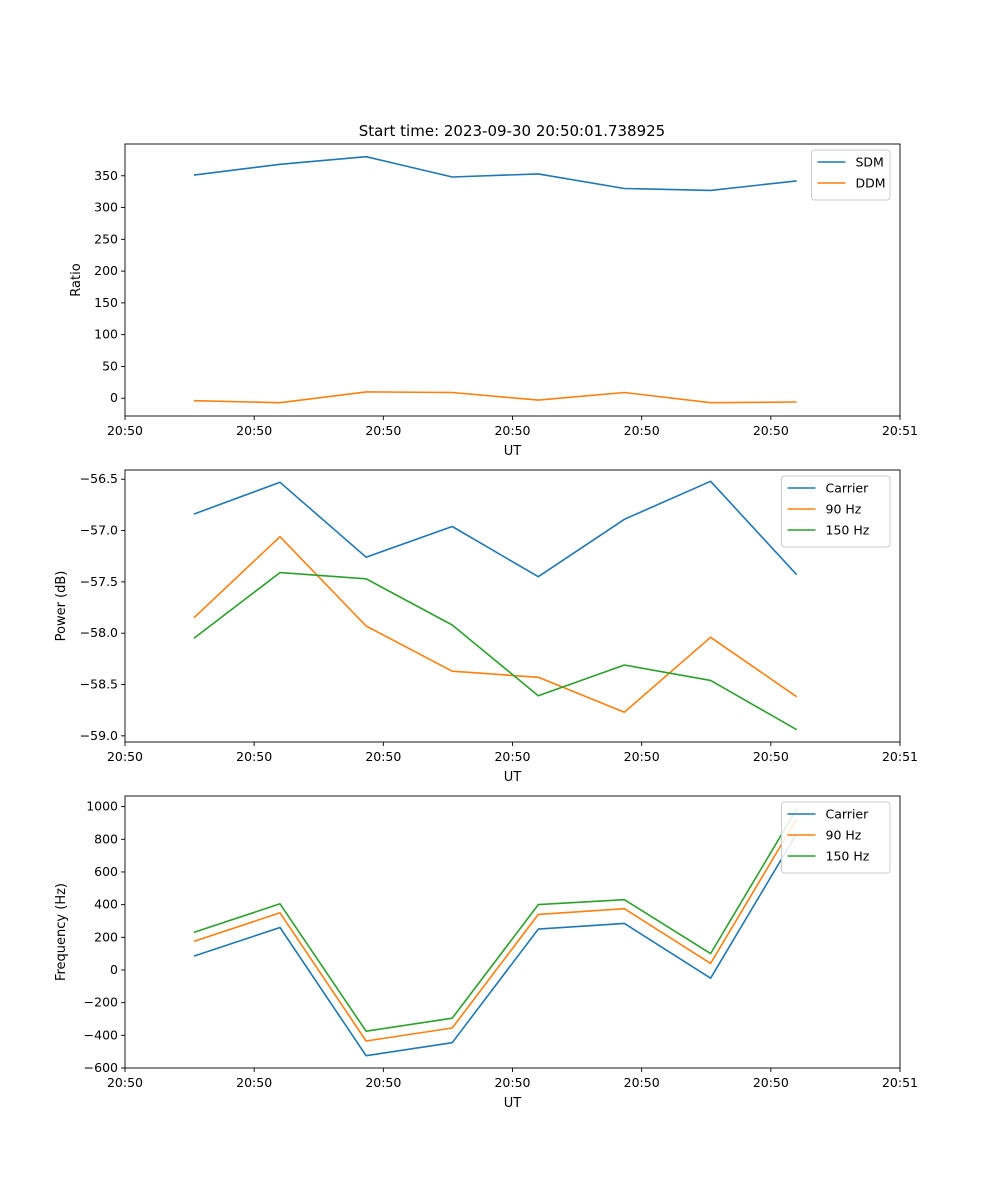 The width and height of the screenshot is (1000, 1200). What do you see at coordinates (106, 871) in the screenshot?
I see `y-tick-label: 600` at bounding box center [106, 871].